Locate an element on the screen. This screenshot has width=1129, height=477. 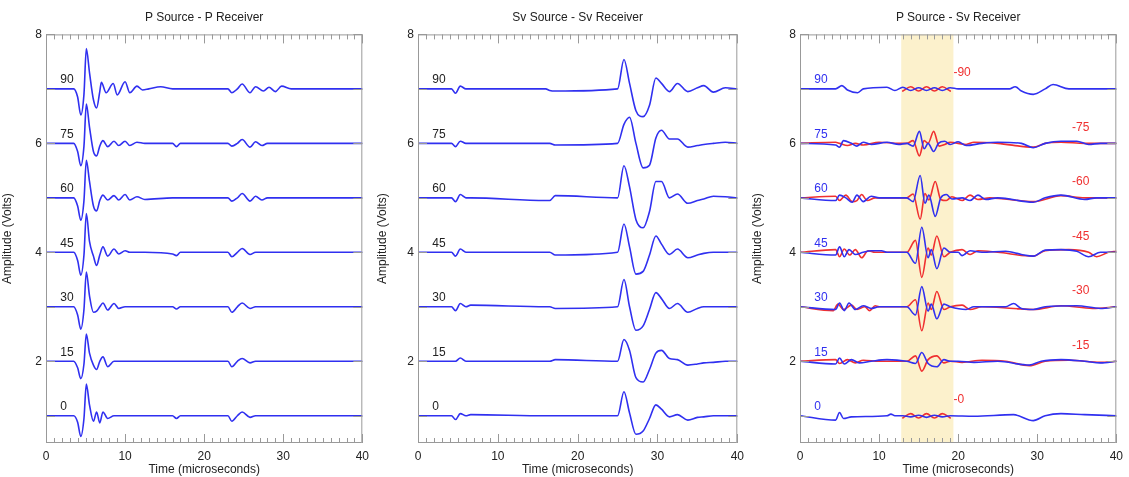
series-label: -30 is located at coordinates (1081, 290).